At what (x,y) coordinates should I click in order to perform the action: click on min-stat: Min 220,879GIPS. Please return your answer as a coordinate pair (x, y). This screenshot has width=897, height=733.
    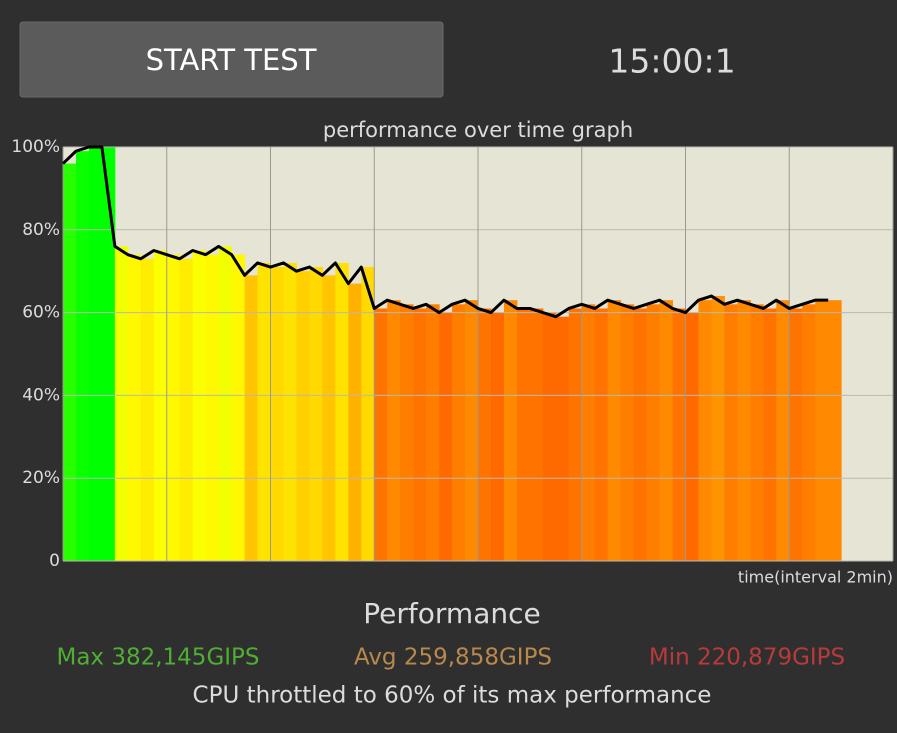
    Looking at the image, I should click on (747, 658).